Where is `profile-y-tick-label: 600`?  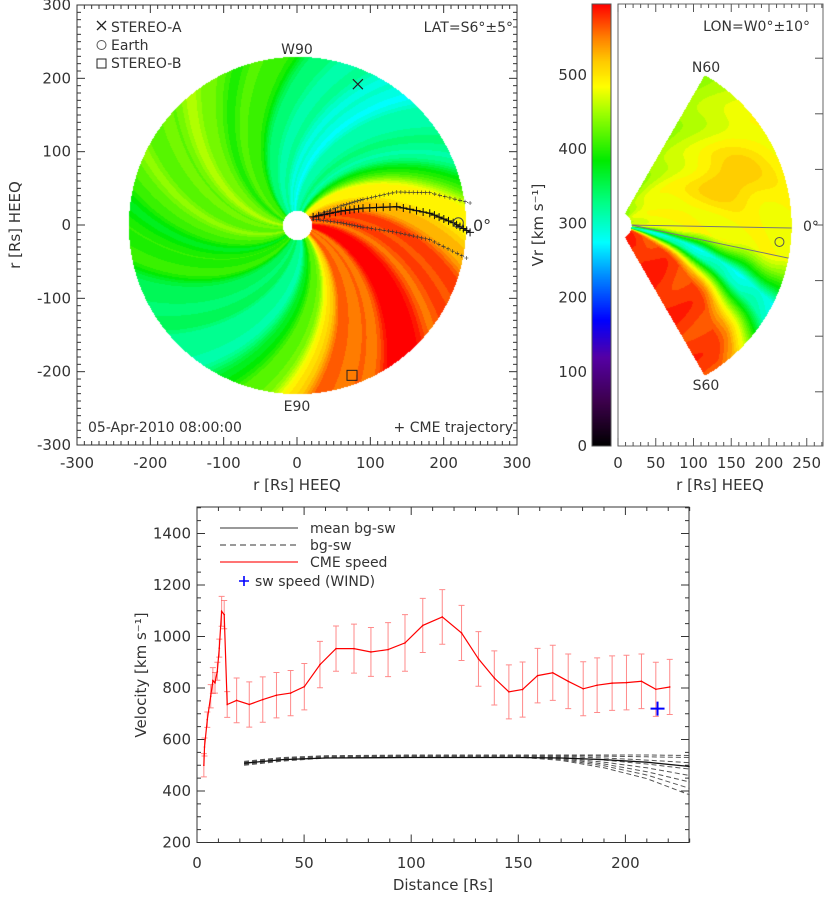 profile-y-tick-label: 600 is located at coordinates (176, 740).